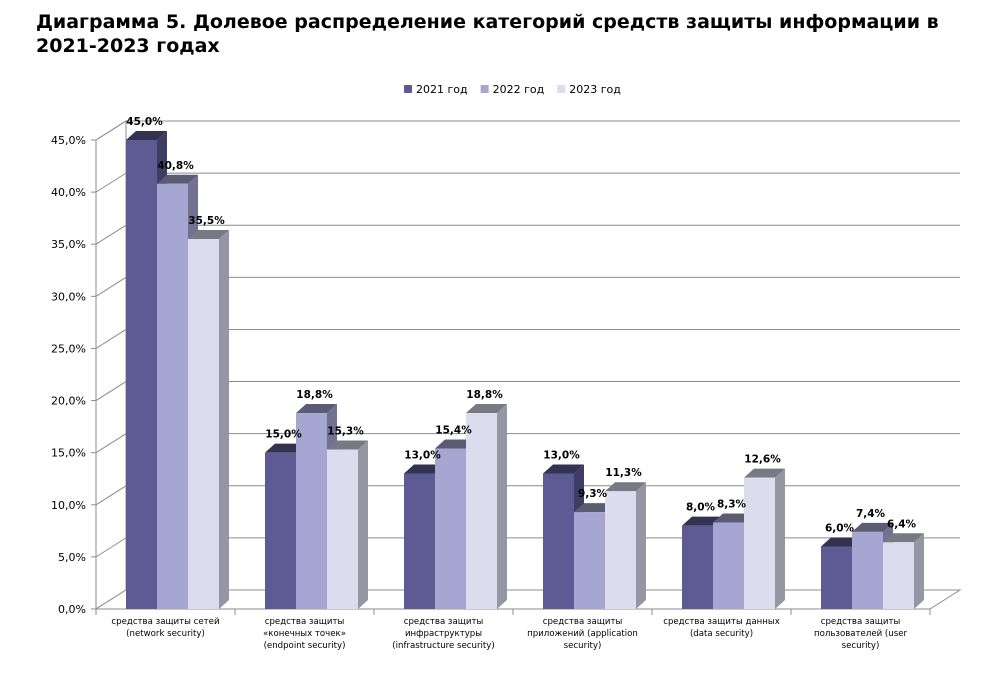  Describe the element at coordinates (840, 528) in the screenshot. I see `data-label: 6,0%` at that location.